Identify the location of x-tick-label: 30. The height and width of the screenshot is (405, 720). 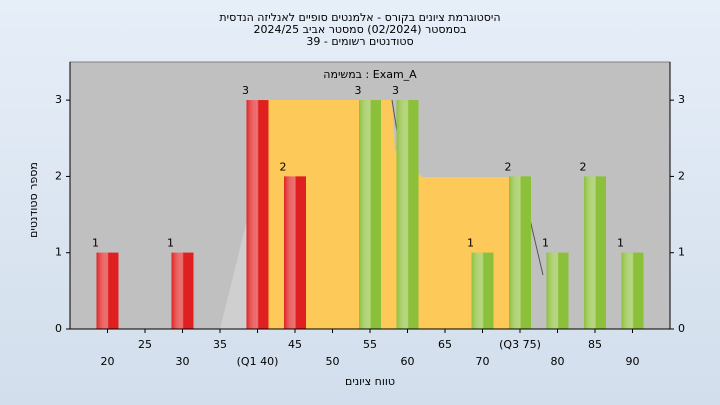
(183, 361).